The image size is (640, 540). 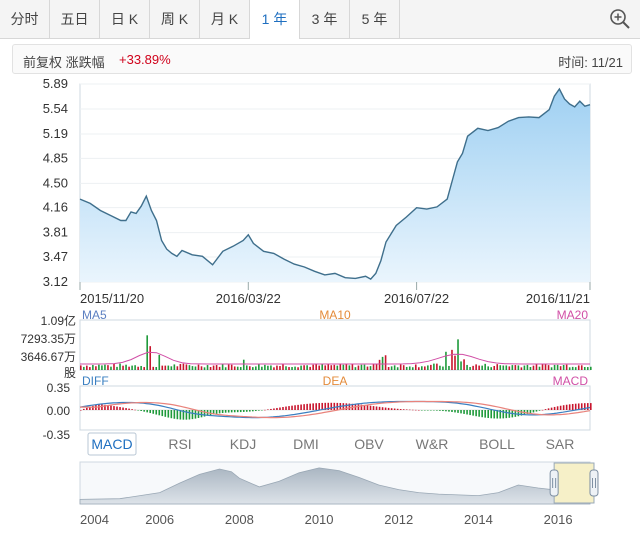 What do you see at coordinates (325, 19) in the screenshot?
I see `tab-three-year: 3 年` at bounding box center [325, 19].